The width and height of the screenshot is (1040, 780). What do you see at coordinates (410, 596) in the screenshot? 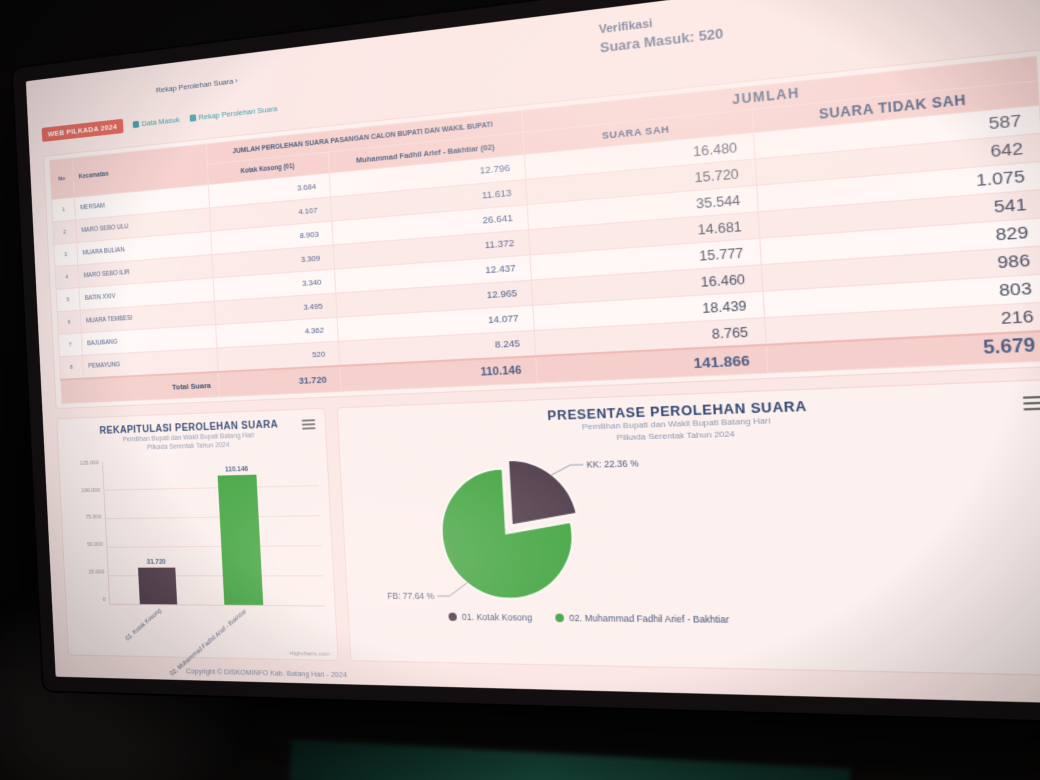
I see `pie-callout-fb: FB: 77.64 %` at bounding box center [410, 596].